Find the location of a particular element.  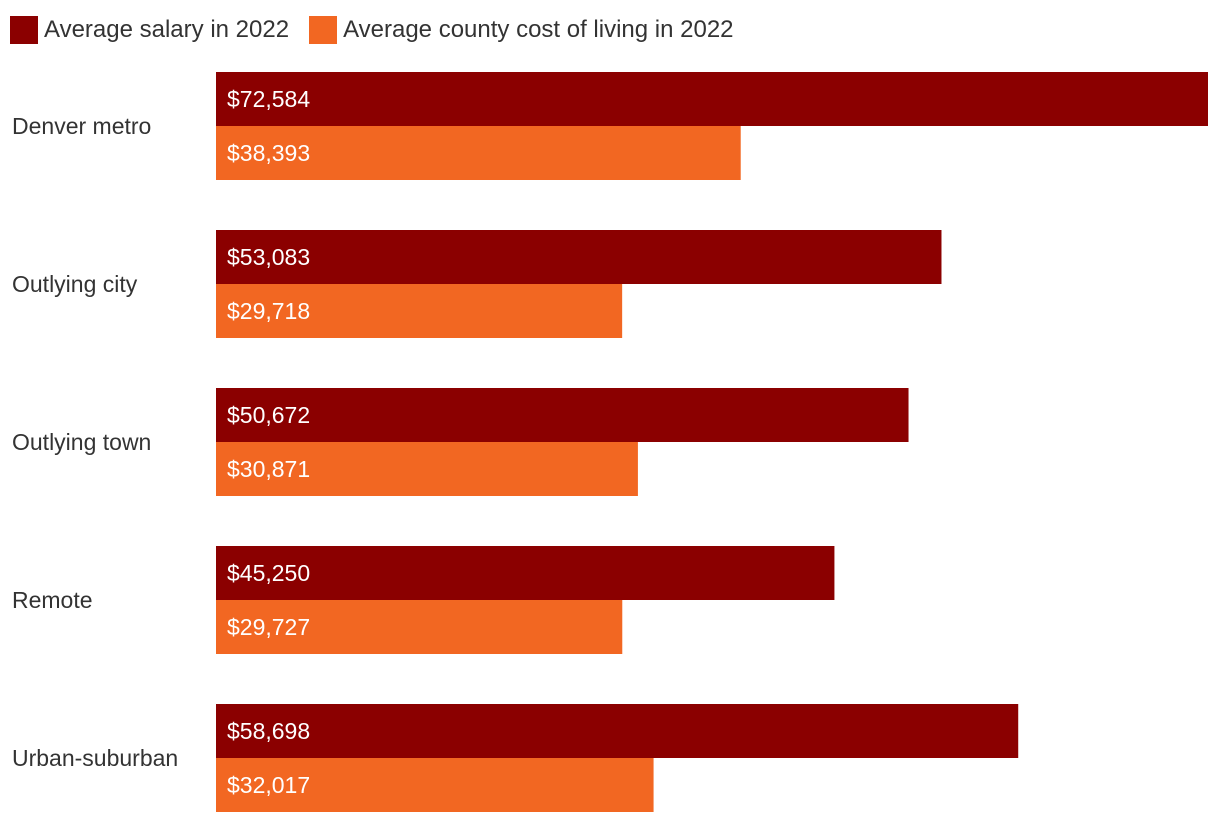

legend-label-cost-of-living: Average county cost of living in 2022 is located at coordinates (538, 29).